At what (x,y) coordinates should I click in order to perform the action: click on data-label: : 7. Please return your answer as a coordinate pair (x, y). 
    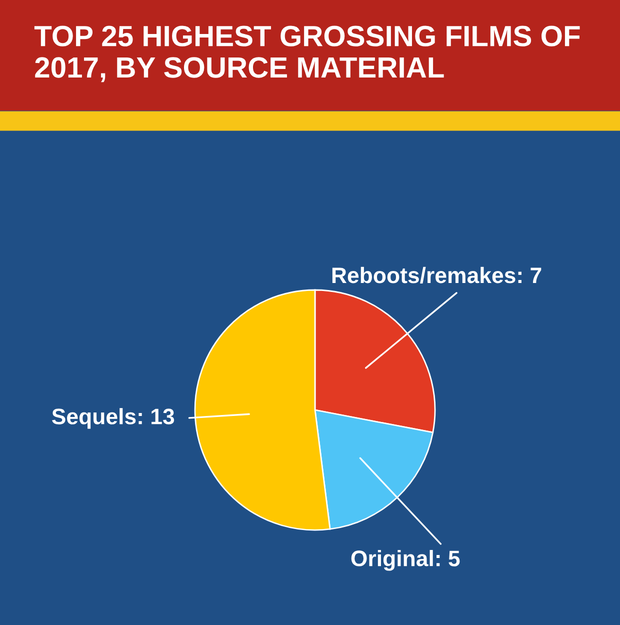
    Looking at the image, I should click on (530, 276).